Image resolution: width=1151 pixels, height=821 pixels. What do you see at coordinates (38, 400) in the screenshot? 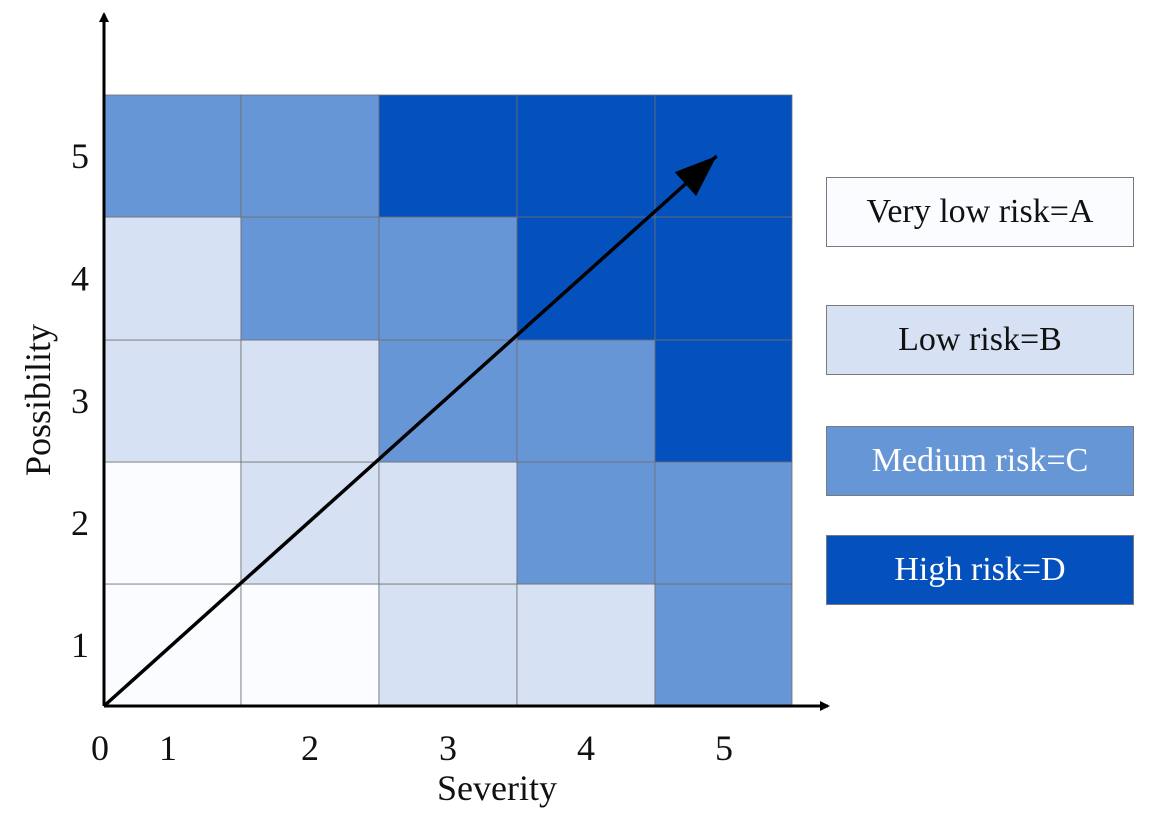
I see `y-axis-title: Possibility` at bounding box center [38, 400].